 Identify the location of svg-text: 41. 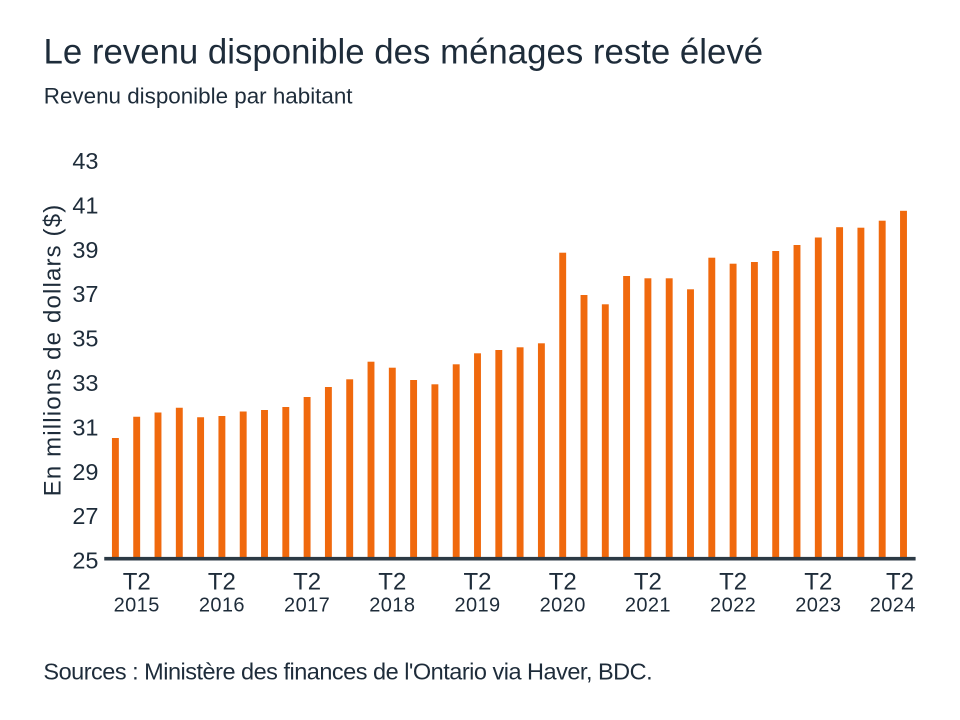
(85, 205).